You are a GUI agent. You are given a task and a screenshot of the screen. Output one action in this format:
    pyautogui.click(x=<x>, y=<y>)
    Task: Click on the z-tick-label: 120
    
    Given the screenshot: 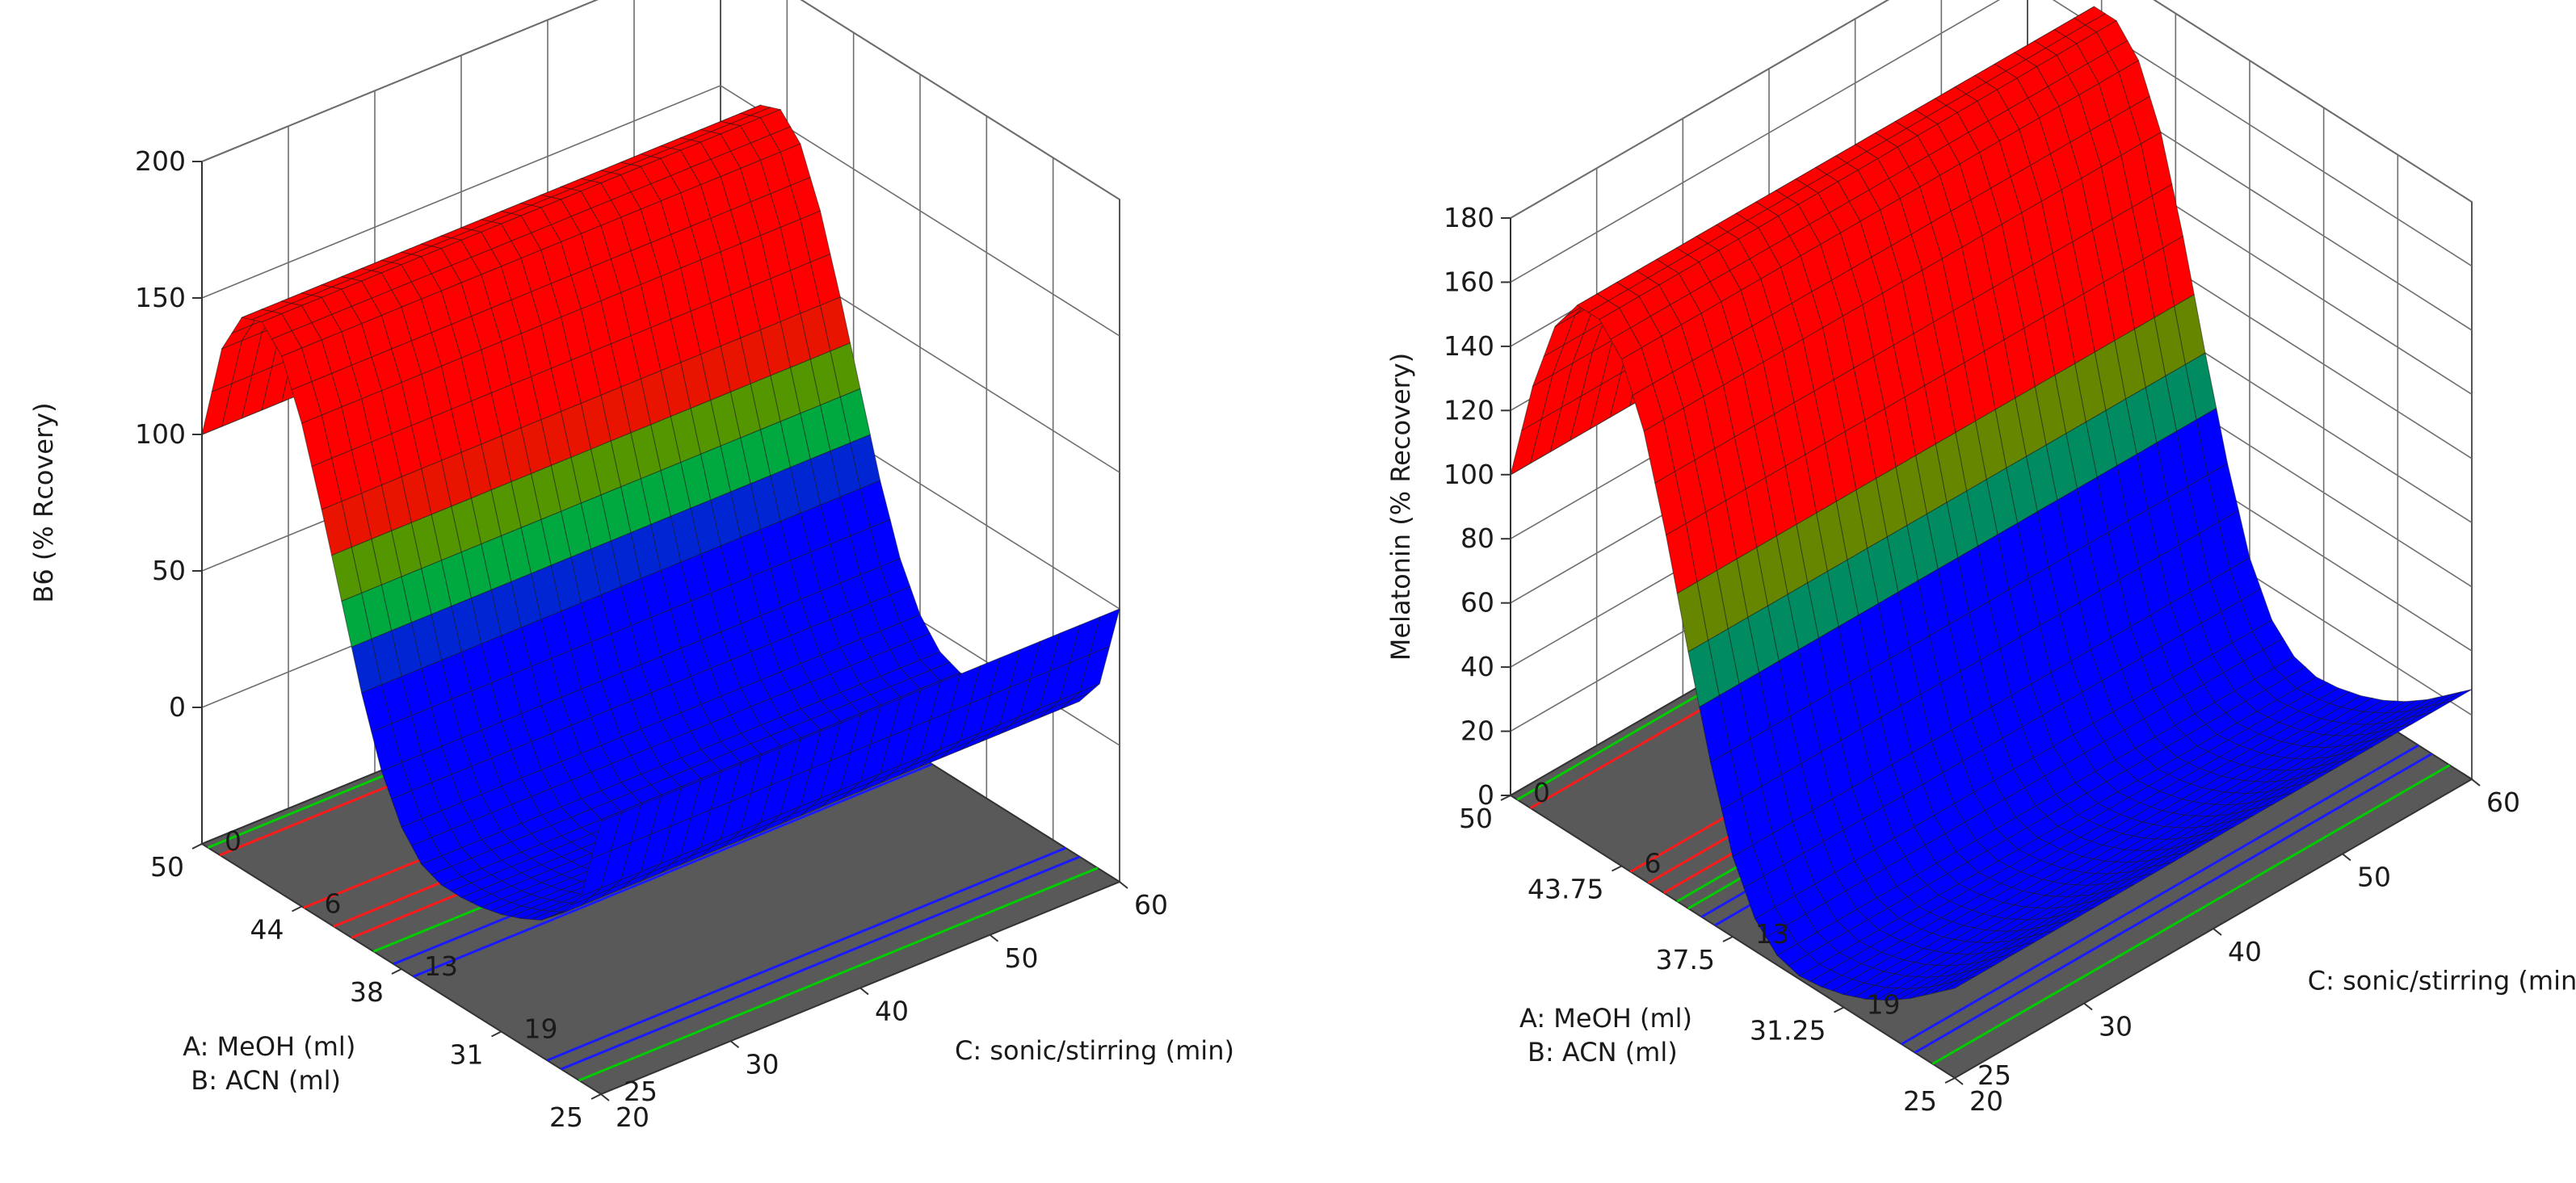 What is the action you would take?
    pyautogui.click(x=1468, y=410)
    